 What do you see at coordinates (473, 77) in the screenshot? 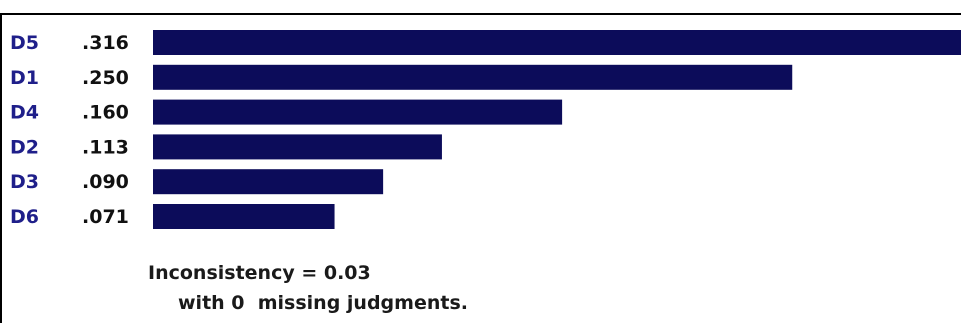
I see `bar-d1` at bounding box center [473, 77].